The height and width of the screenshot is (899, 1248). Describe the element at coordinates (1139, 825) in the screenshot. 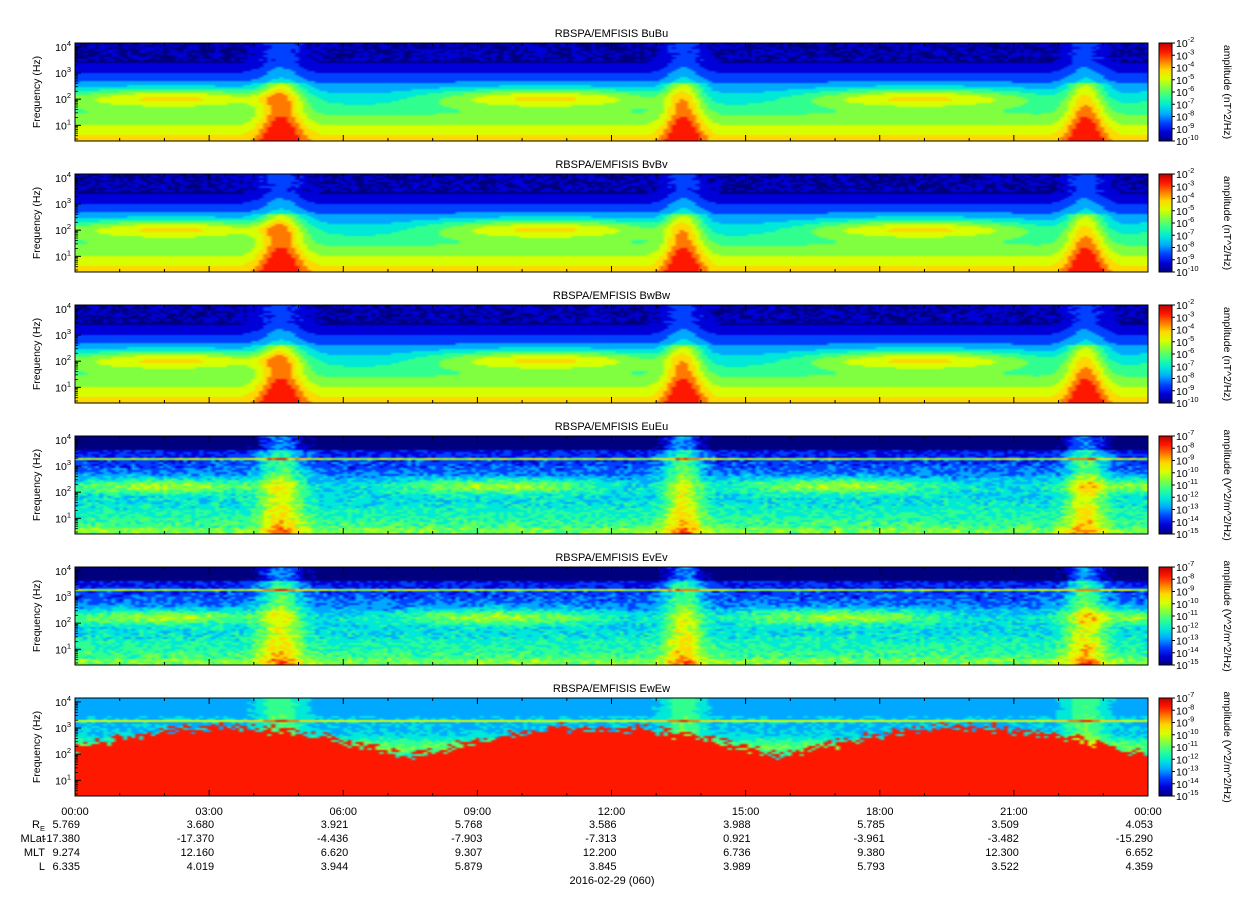

I see `ephemeris-value: 4.053` at that location.